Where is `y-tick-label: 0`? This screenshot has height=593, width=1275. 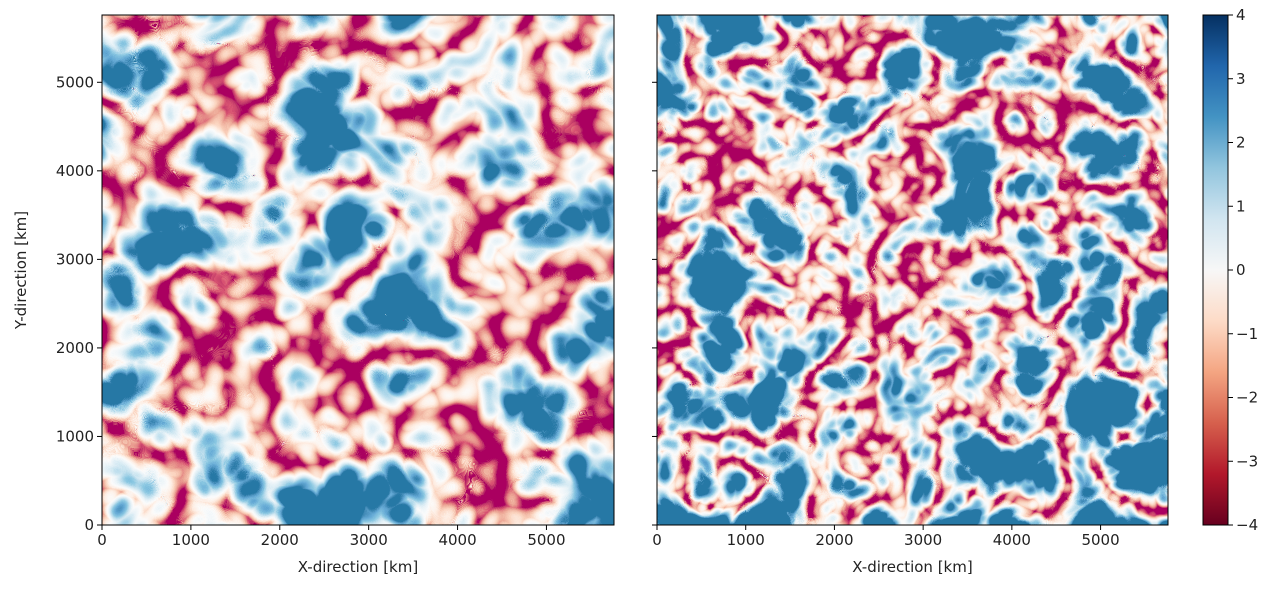
y-tick-label: 0 is located at coordinates (89, 525).